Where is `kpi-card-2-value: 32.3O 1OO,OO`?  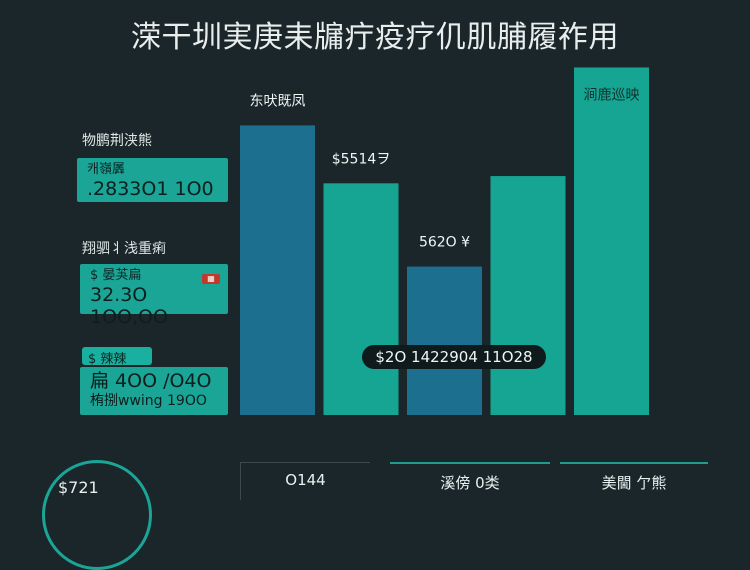
kpi-card-2-value: 32.3O 1OO,OO is located at coordinates (129, 306).